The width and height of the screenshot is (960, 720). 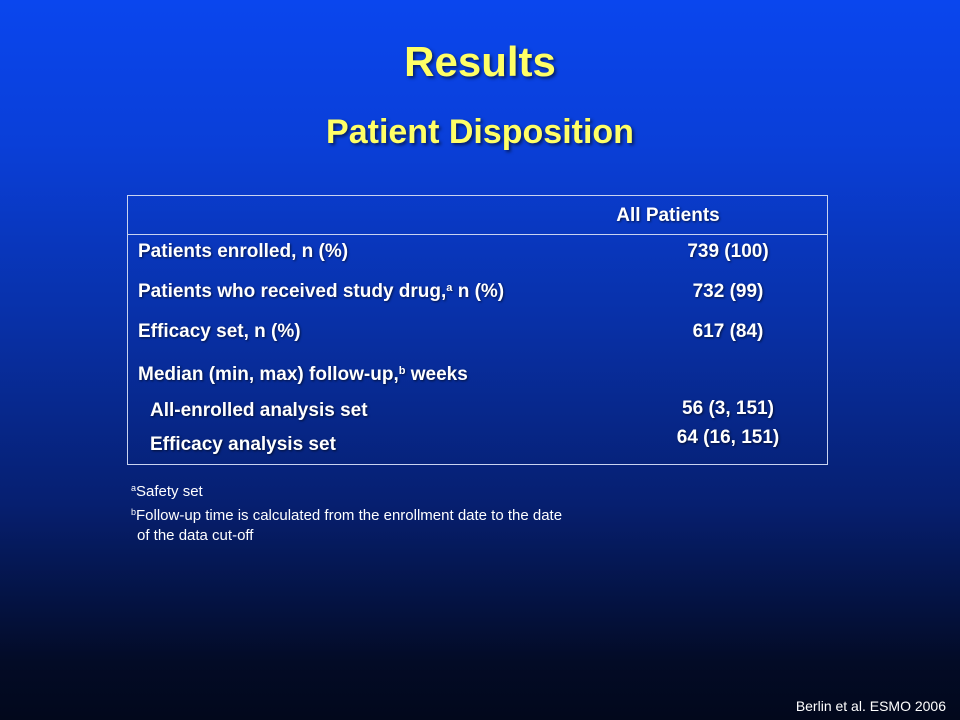 What do you see at coordinates (219, 331) in the screenshot?
I see `row-label-efficacy-set: Efficacy set, n (%)` at bounding box center [219, 331].